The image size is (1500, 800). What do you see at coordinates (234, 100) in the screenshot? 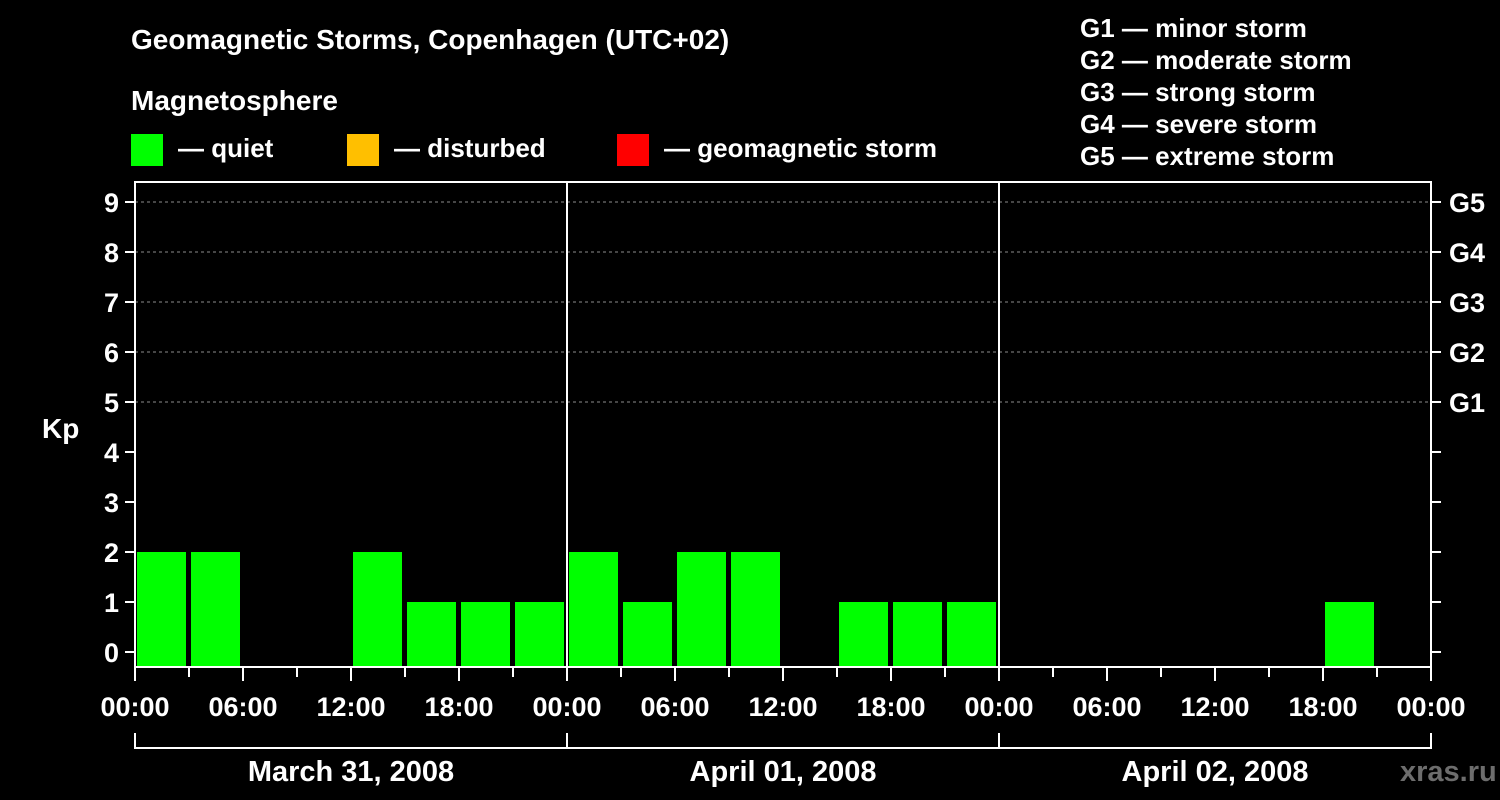
I see `legend-heading: Magnetosphere` at bounding box center [234, 100].